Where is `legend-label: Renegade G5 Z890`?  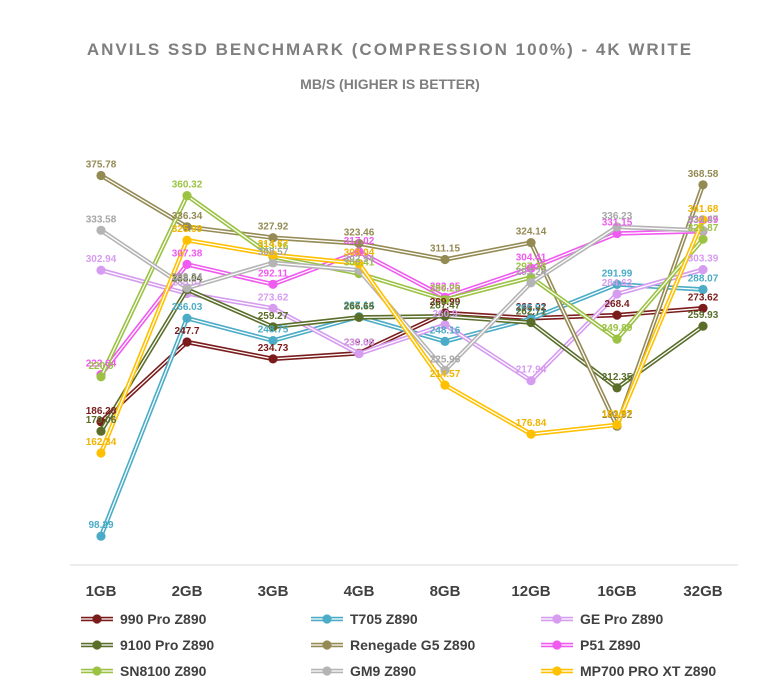 legend-label: Renegade G5 Z890 is located at coordinates (413, 645).